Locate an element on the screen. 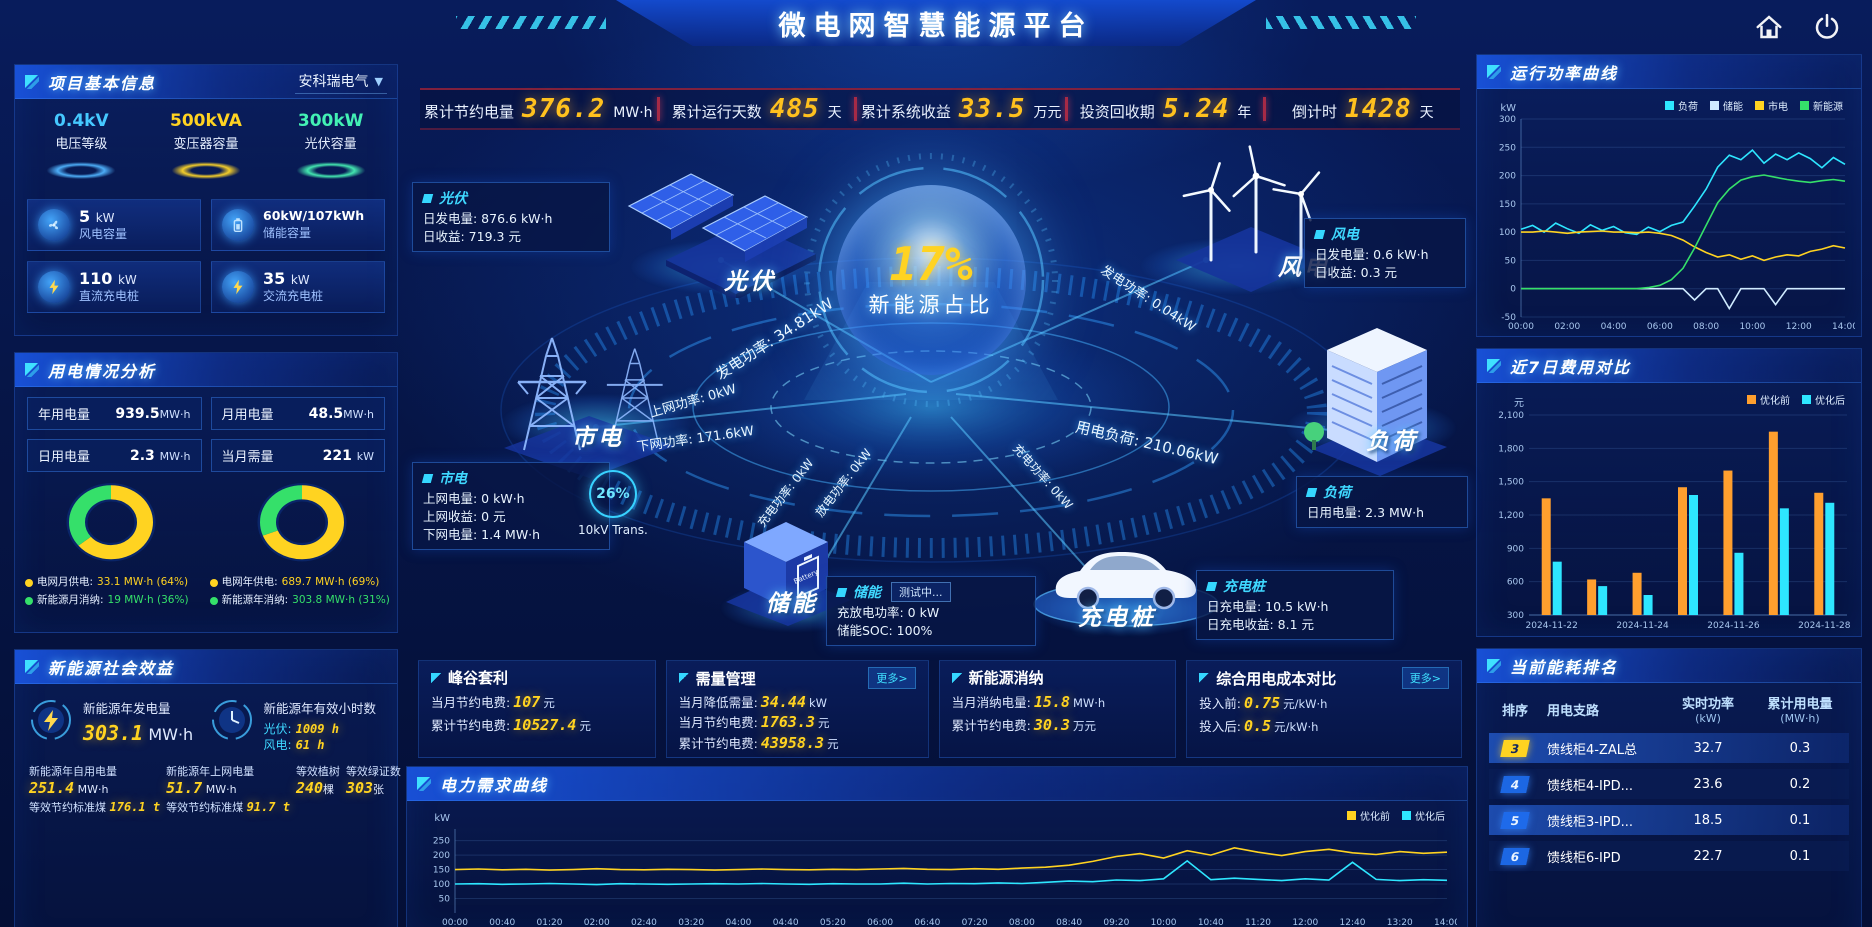  svg-text: 14:00 is located at coordinates (1445, 922).